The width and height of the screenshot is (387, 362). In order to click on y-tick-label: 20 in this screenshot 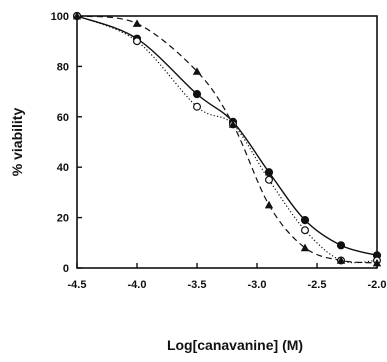, I will do `click(63, 219)`.